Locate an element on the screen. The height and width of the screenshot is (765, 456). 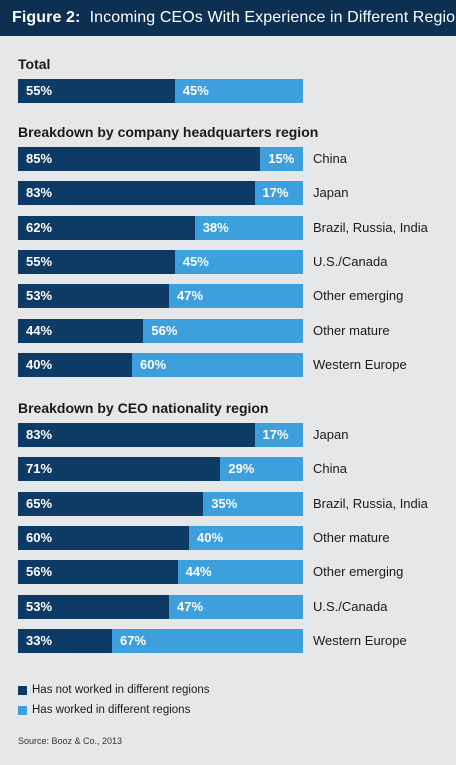
bar-segment-not-worked: 71% is located at coordinates (119, 469).